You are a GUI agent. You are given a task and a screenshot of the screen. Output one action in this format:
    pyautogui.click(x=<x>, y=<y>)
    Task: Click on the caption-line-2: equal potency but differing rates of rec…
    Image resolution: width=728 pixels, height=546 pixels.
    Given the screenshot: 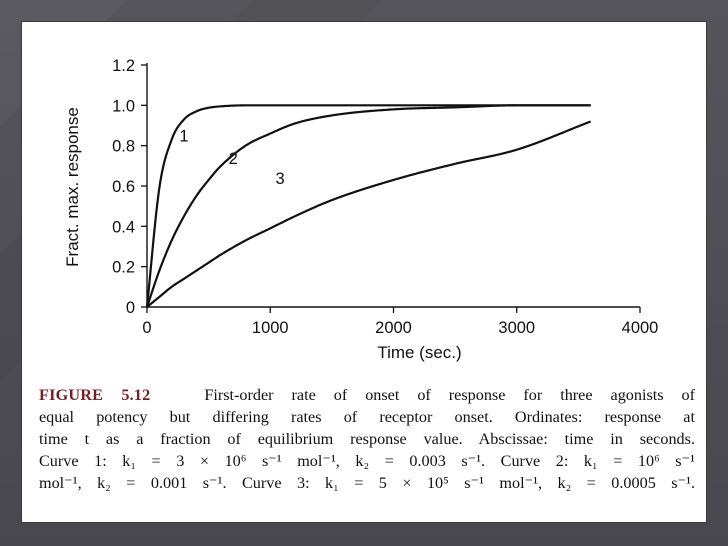 What is the action you would take?
    pyautogui.click(x=367, y=417)
    